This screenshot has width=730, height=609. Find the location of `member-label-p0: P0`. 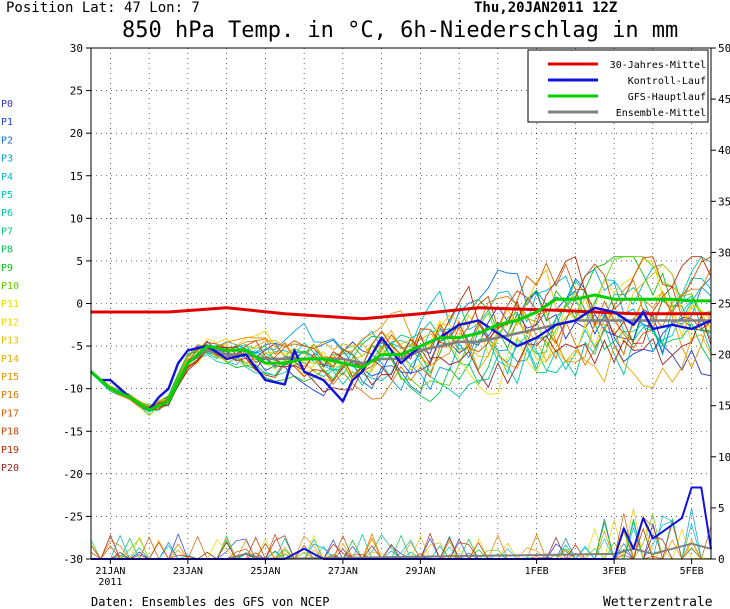

member-label-p0: P0 is located at coordinates (7, 104).